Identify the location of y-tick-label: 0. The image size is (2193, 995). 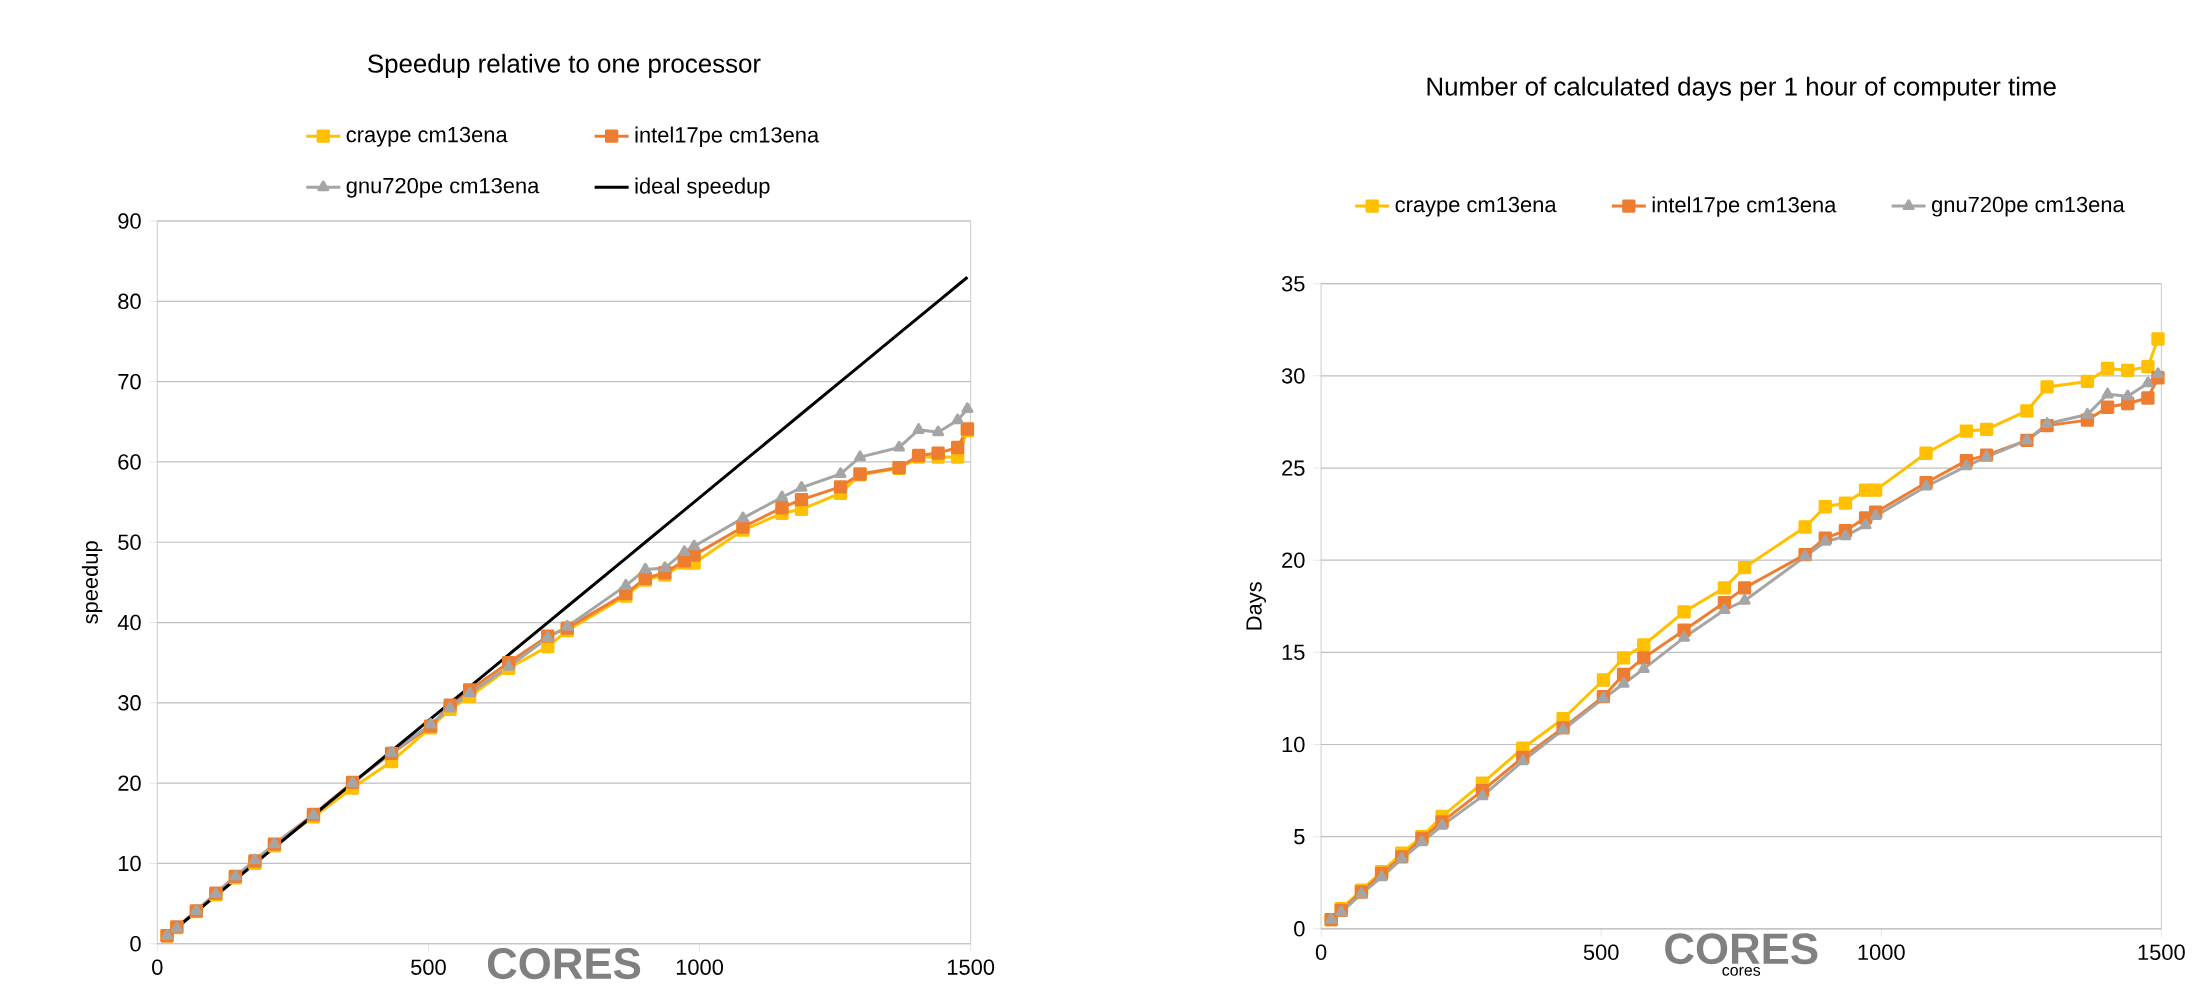
(1299, 929).